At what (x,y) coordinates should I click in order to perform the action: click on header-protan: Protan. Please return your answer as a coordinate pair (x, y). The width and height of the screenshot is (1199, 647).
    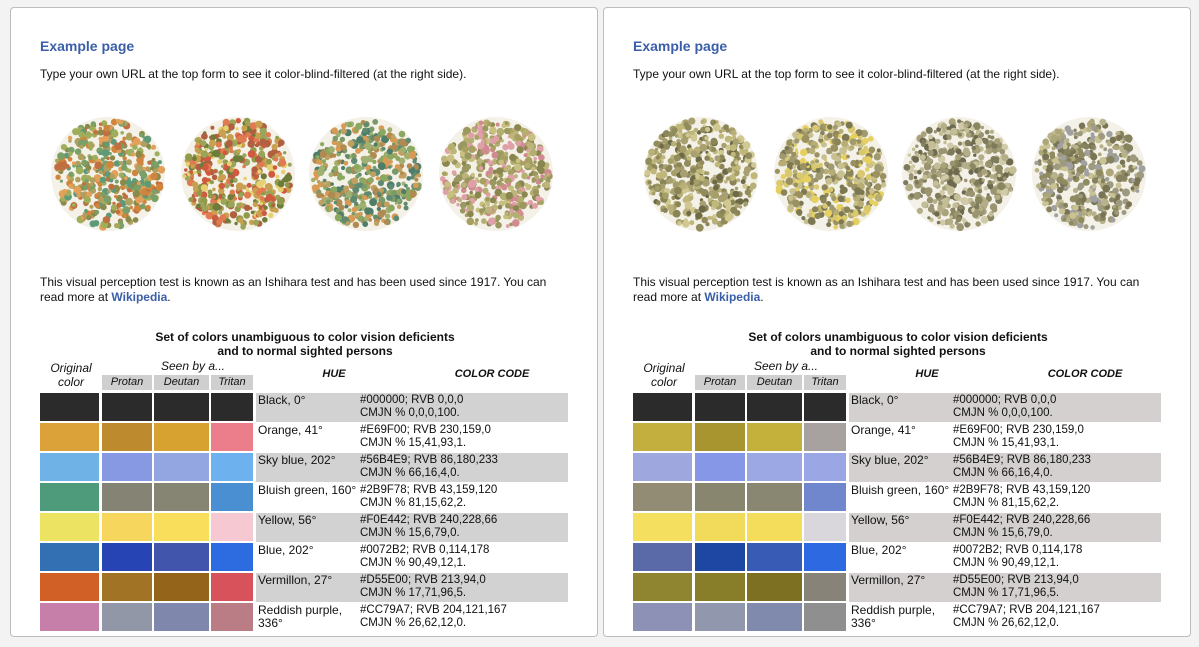
    Looking at the image, I should click on (127, 382).